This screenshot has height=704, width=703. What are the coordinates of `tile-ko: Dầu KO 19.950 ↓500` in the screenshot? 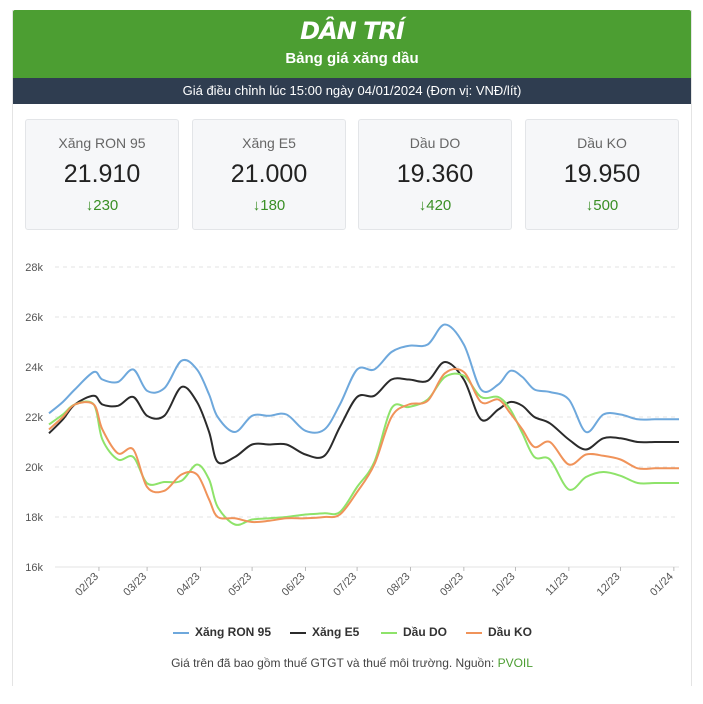 It's located at (602, 174).